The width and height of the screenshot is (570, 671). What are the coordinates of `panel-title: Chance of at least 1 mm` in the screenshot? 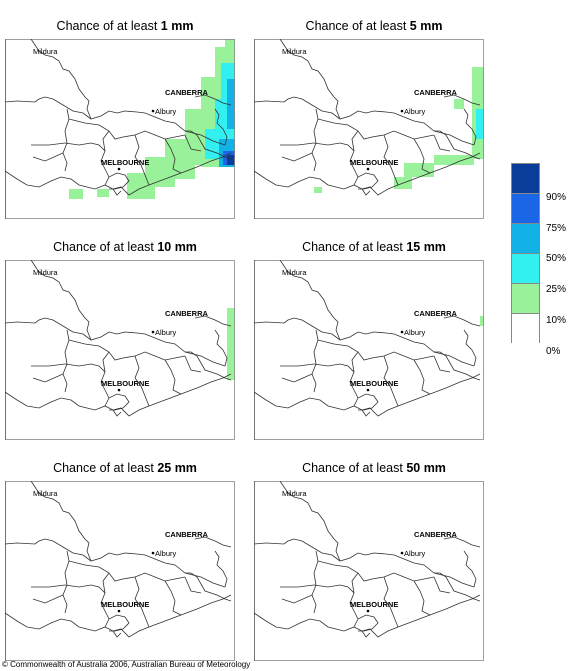 It's located at (125, 26).